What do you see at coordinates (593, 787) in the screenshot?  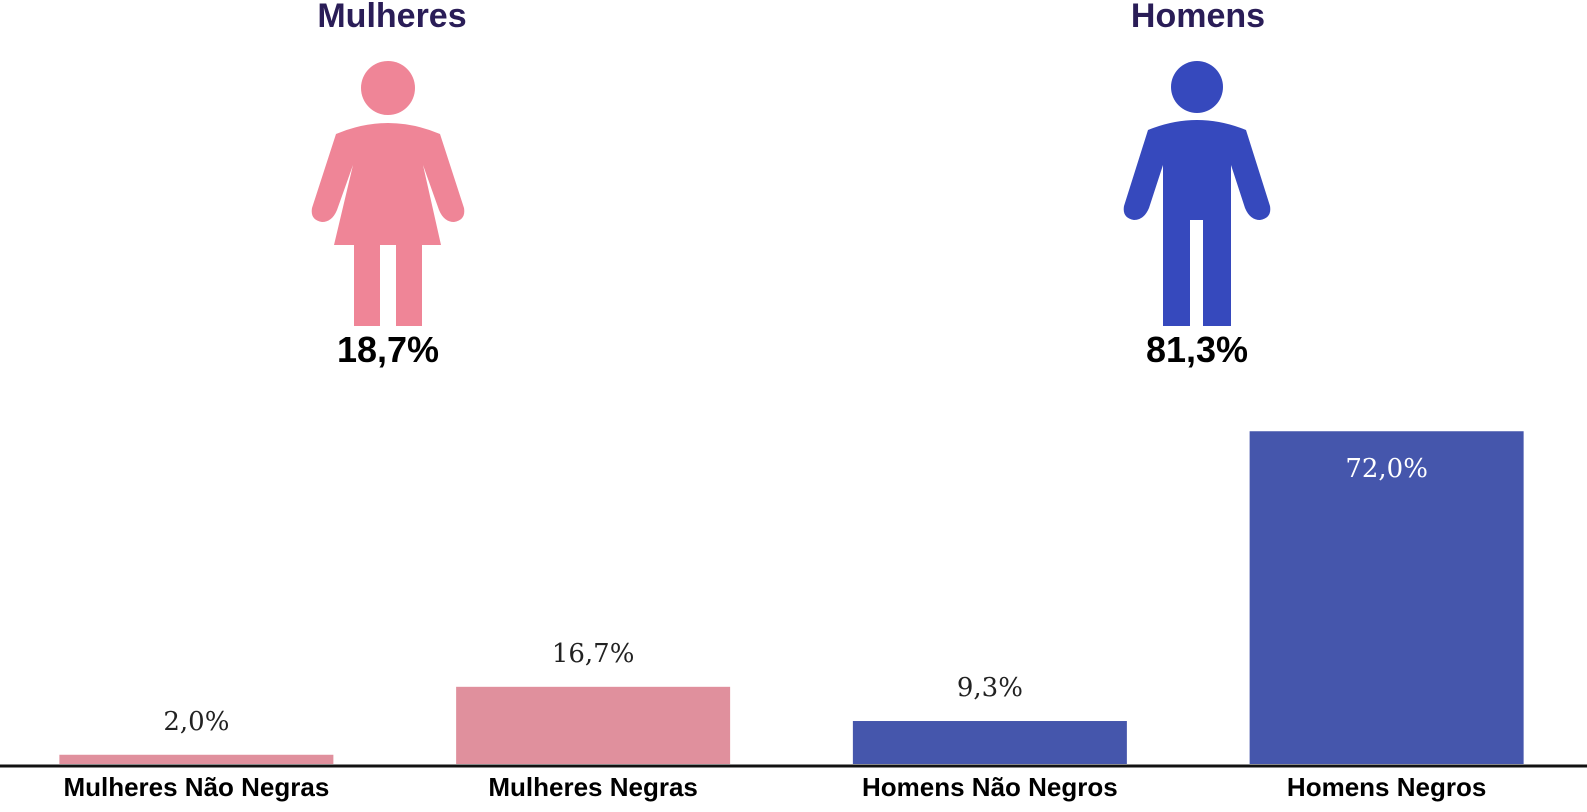 I see `category-label-2: Mulheres Negras` at bounding box center [593, 787].